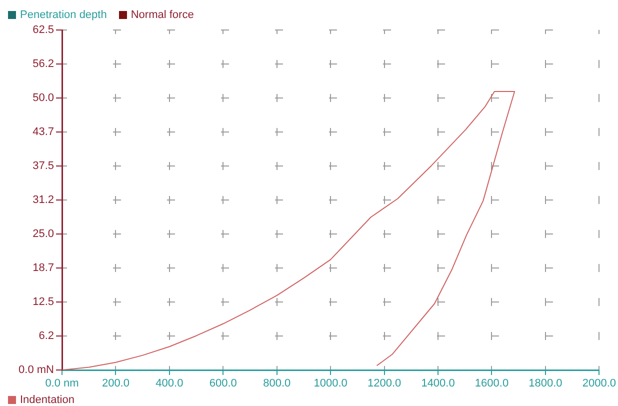 This screenshot has width=618, height=406. Describe the element at coordinates (331, 384) in the screenshot. I see `x-tick-label: 1000.0` at that location.